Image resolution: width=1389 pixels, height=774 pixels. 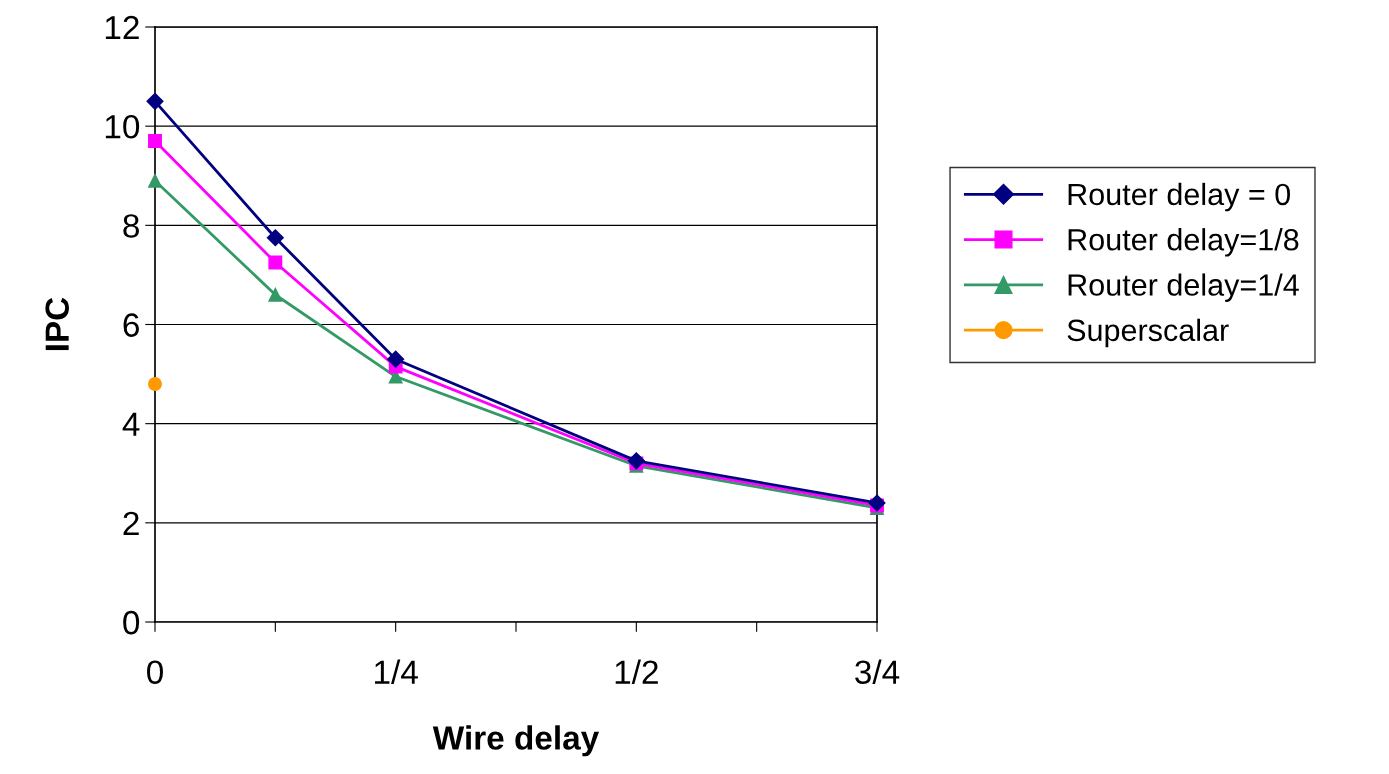 What do you see at coordinates (1183, 242) in the screenshot?
I see `legend-label: Router delay=1/8` at bounding box center [1183, 242].